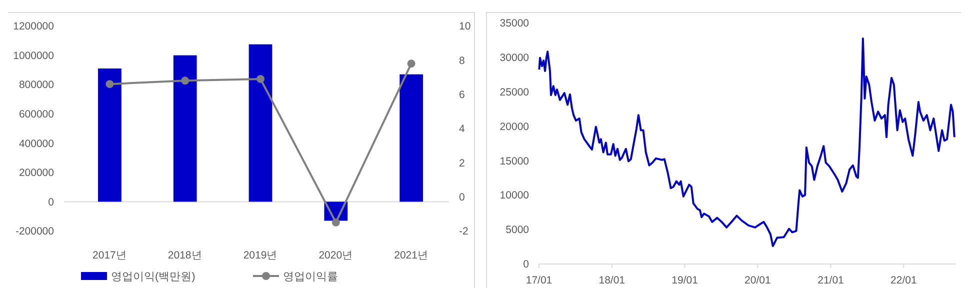 The width and height of the screenshot is (969, 288). Describe the element at coordinates (515, 92) in the screenshot. I see `y-tick-label: 25000` at that location.